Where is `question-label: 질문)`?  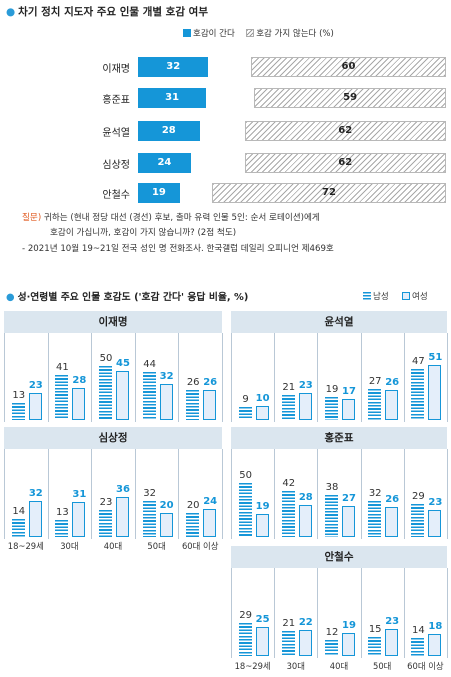
question-label: 질문) is located at coordinates (32, 218).